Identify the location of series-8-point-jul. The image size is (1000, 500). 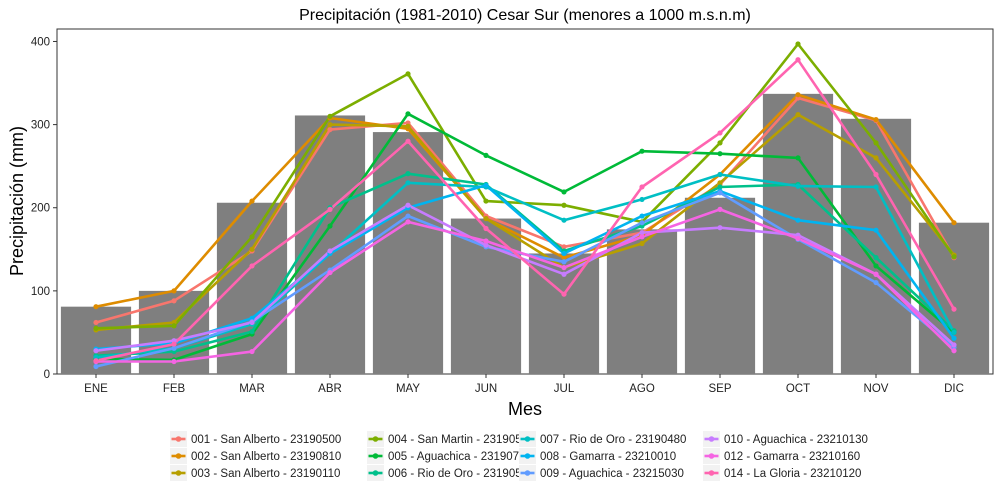
(564, 253).